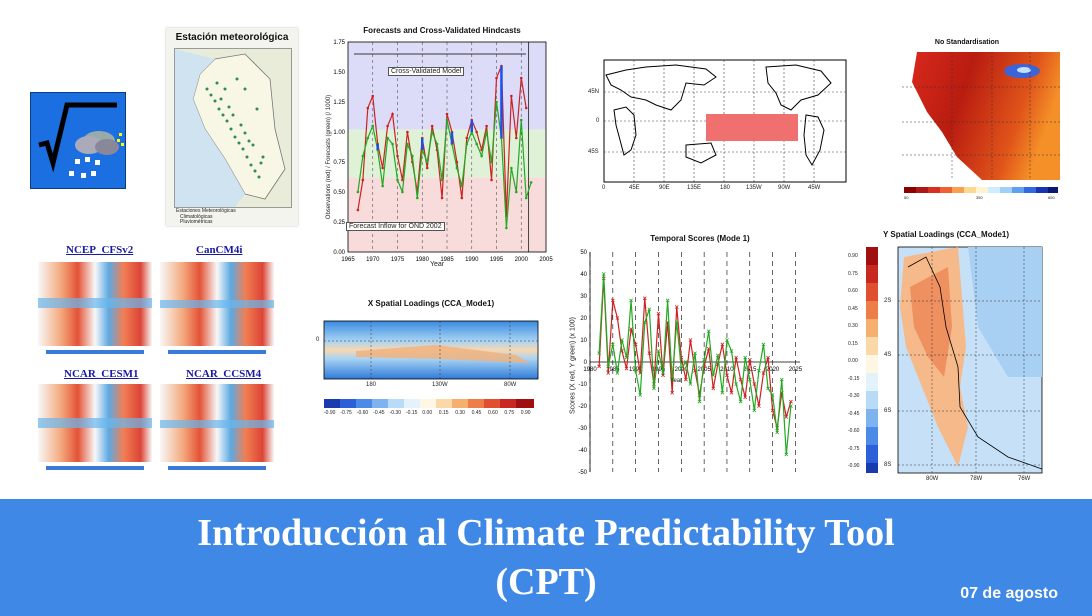  I want to click on x-colorbar-label: -0.30, so click(395, 413).